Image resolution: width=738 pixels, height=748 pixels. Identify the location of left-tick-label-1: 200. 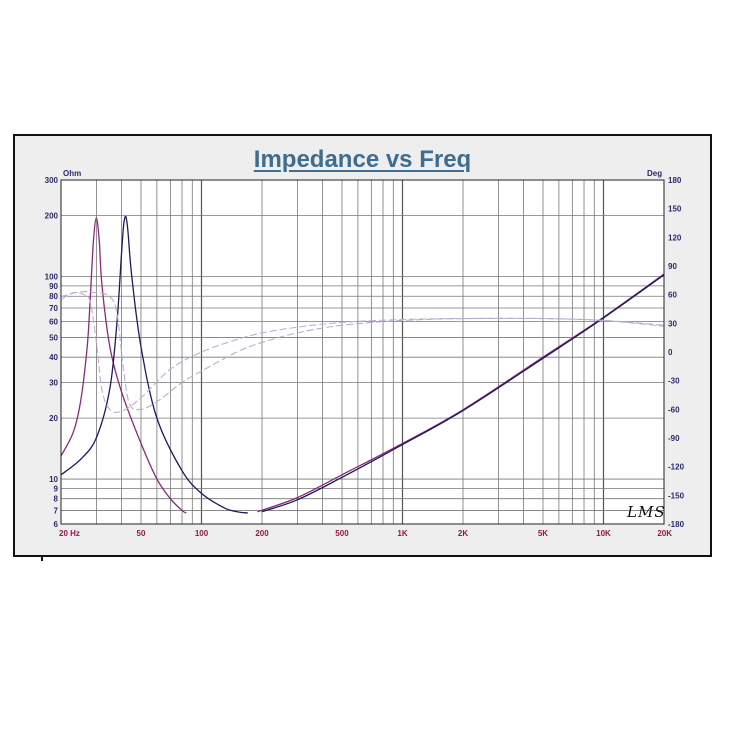
(52, 216).